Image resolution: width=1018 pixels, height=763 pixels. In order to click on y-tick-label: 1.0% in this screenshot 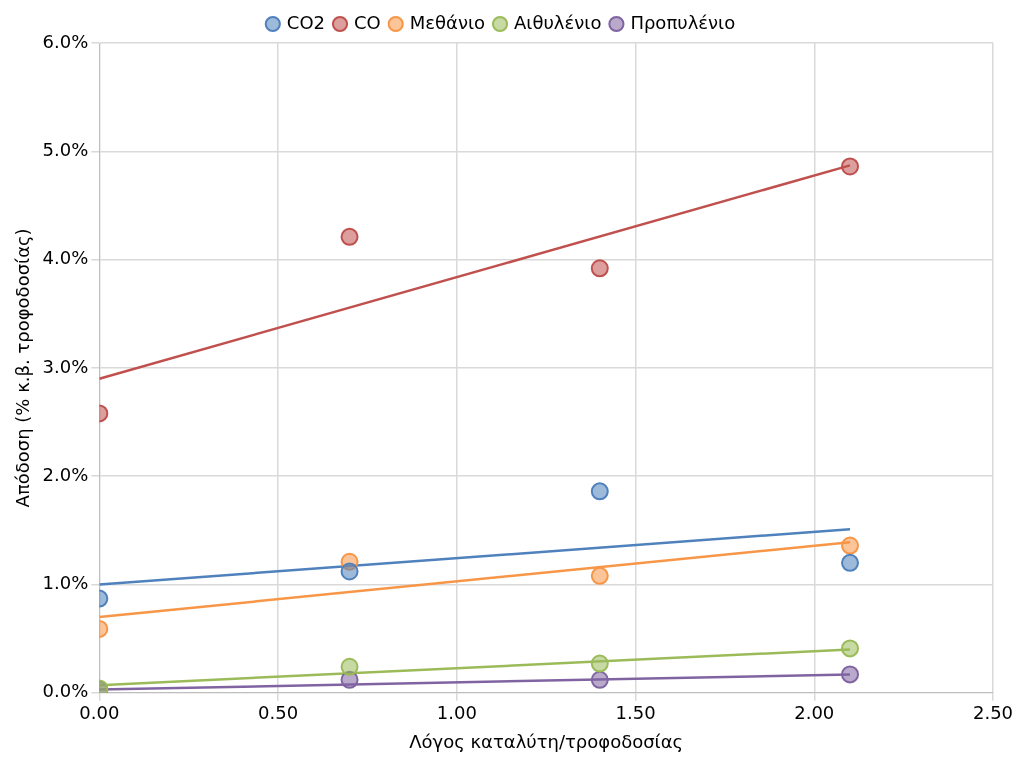, I will do `click(65, 583)`.